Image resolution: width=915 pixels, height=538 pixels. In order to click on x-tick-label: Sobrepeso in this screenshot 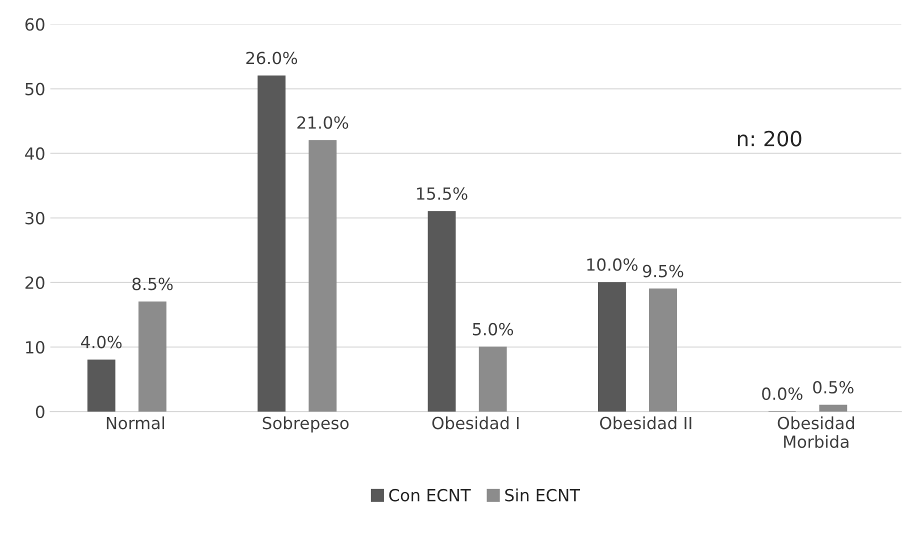, I will do `click(305, 424)`.